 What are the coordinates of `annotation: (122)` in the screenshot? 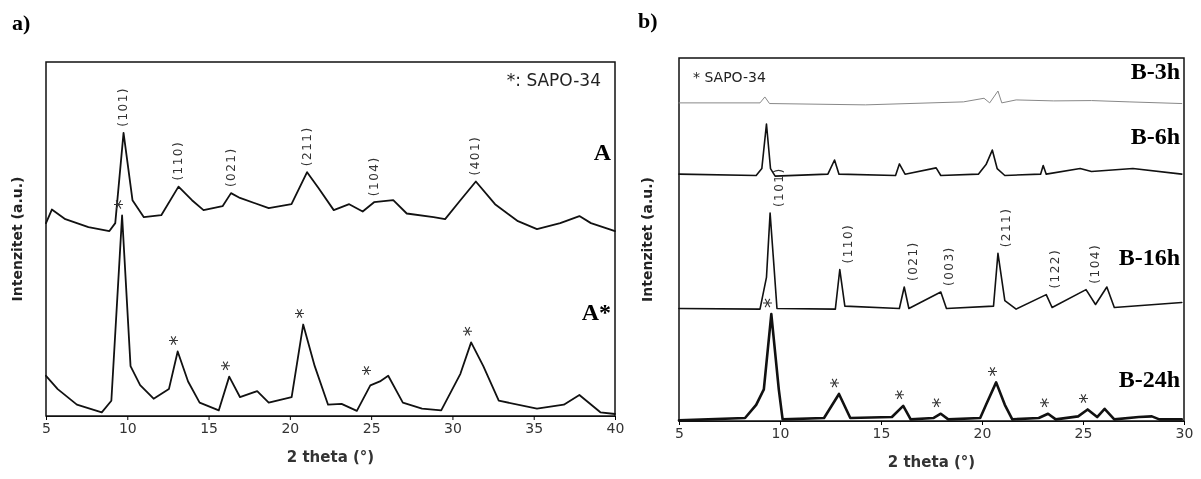 It's located at (1054, 268).